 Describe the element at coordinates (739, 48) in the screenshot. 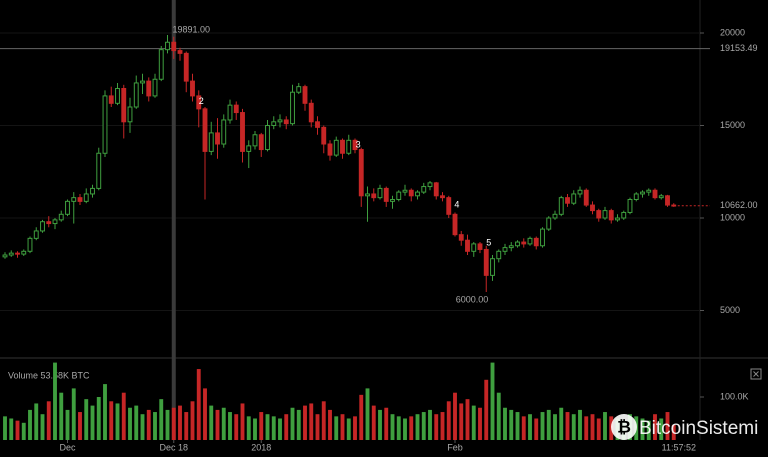

I see `crosshair-label: 19153.49` at that location.